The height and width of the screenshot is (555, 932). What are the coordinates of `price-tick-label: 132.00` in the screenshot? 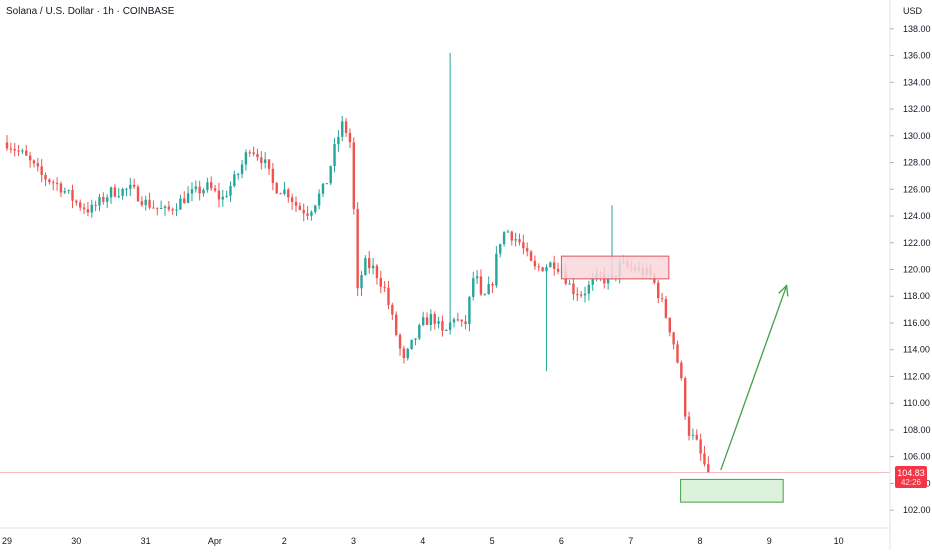 It's located at (917, 109).